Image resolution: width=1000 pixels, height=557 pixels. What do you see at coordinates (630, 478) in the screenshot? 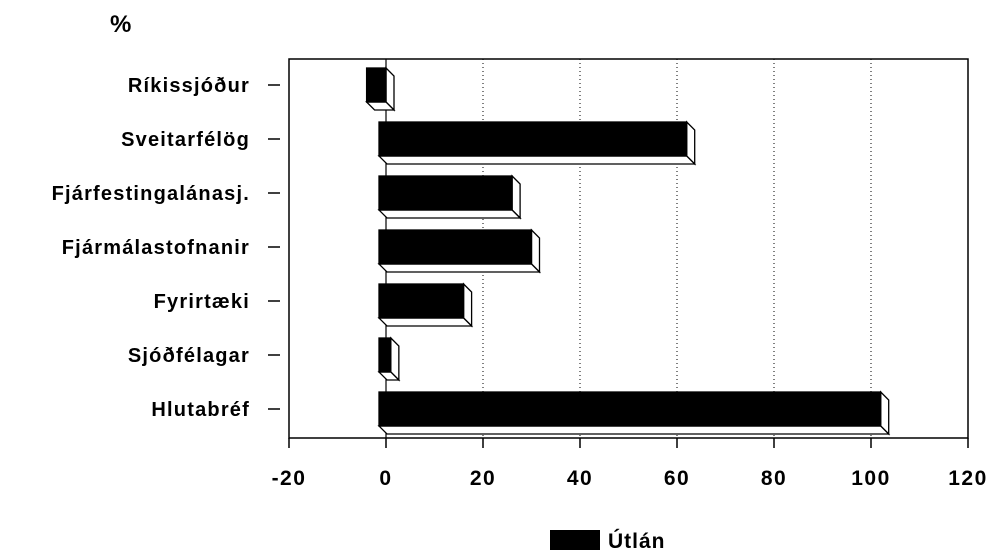
I see `x-axis-tick-labels: -20 0 20 40 60 80 100 120` at bounding box center [630, 478].